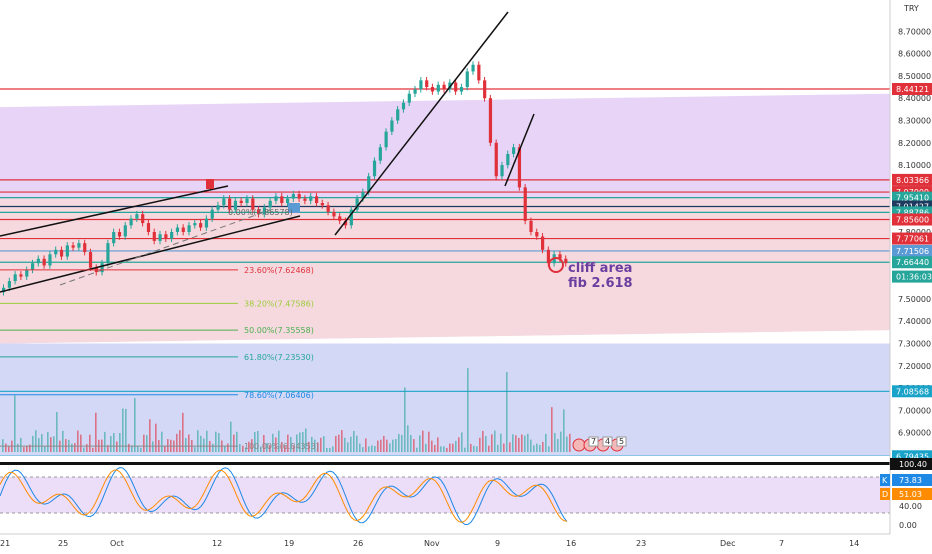  Describe the element at coordinates (579, 445) in the screenshot. I see `alert-marker-icon` at that location.